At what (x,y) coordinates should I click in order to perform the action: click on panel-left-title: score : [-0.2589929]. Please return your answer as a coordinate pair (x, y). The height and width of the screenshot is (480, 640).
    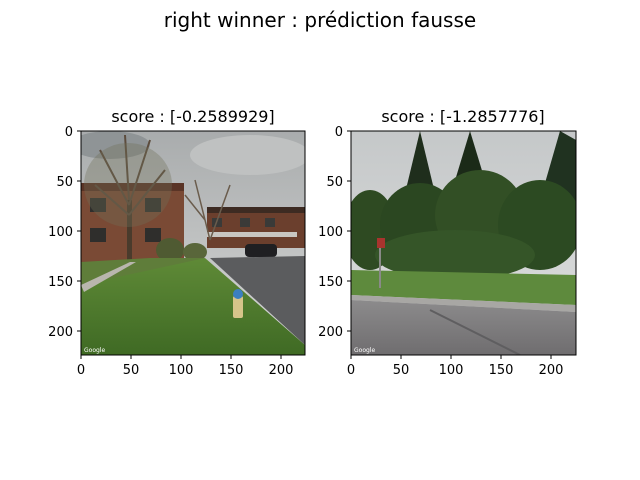
    Looking at the image, I should click on (192, 116).